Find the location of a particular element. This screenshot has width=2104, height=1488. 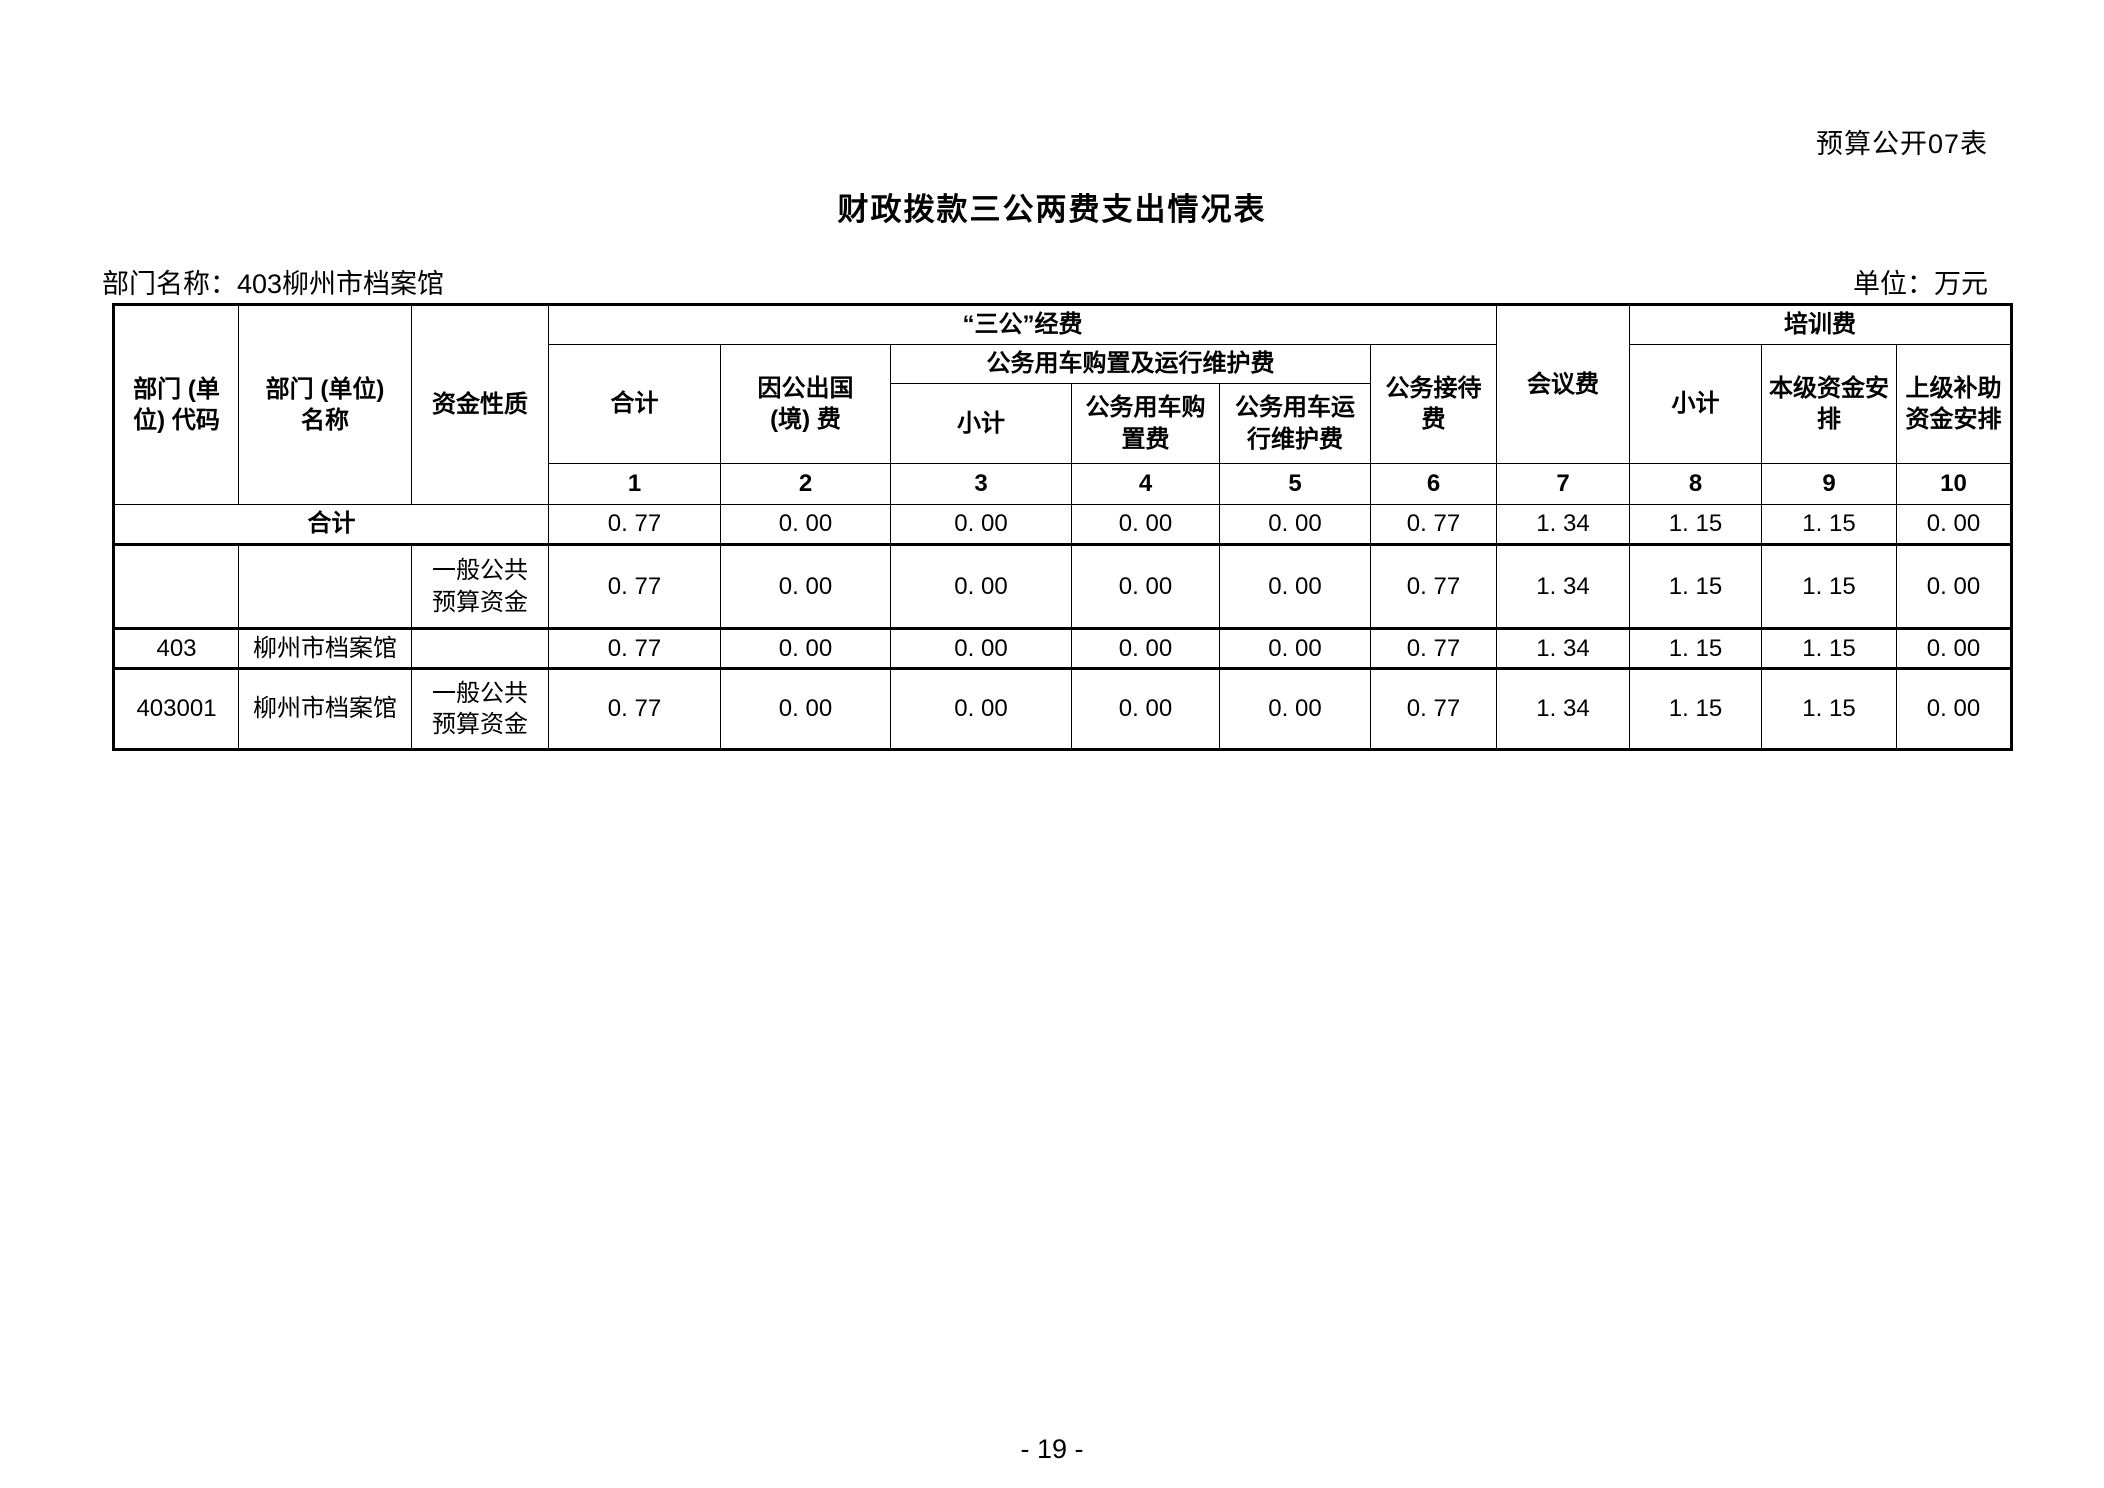

column-number: 10 is located at coordinates (1954, 484).